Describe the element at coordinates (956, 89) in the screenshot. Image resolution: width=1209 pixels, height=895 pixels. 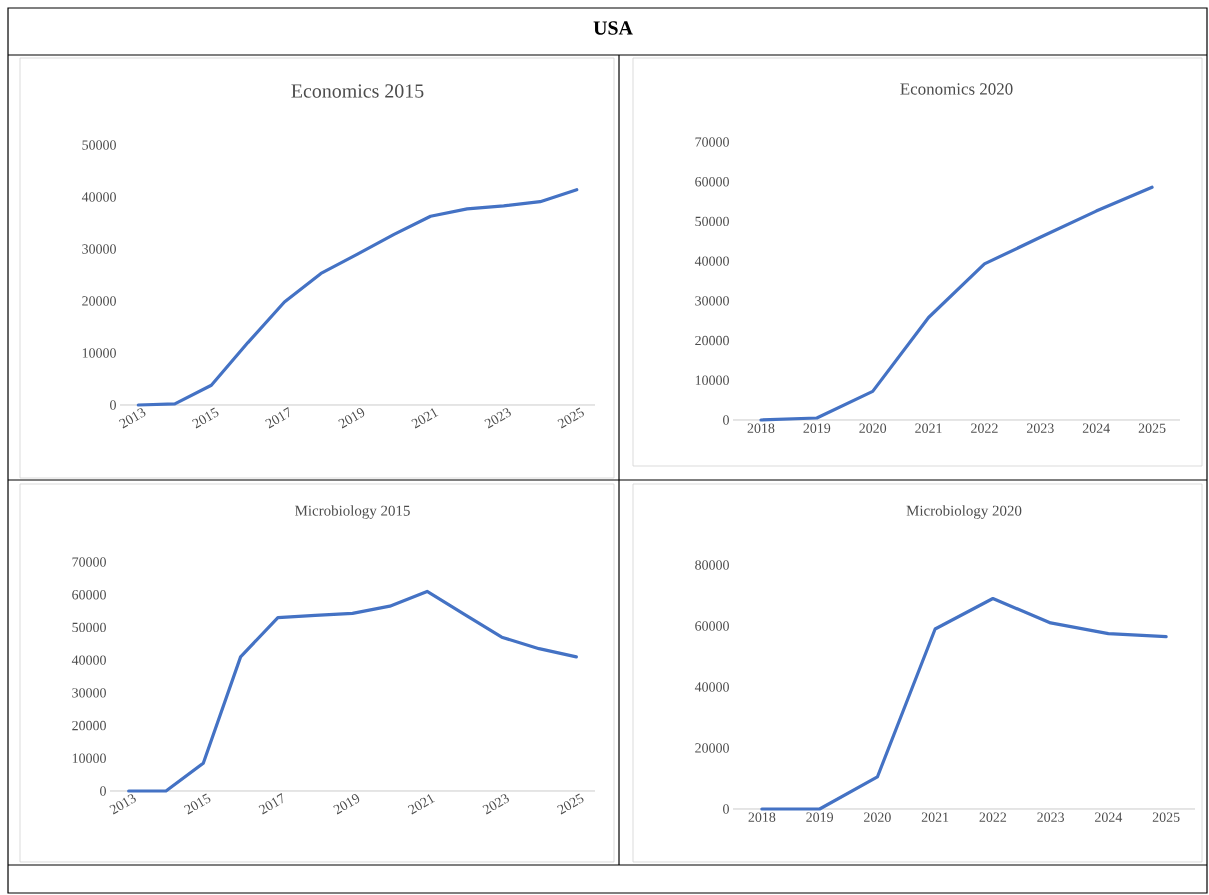
I see `chart-title: Economics 2020` at that location.